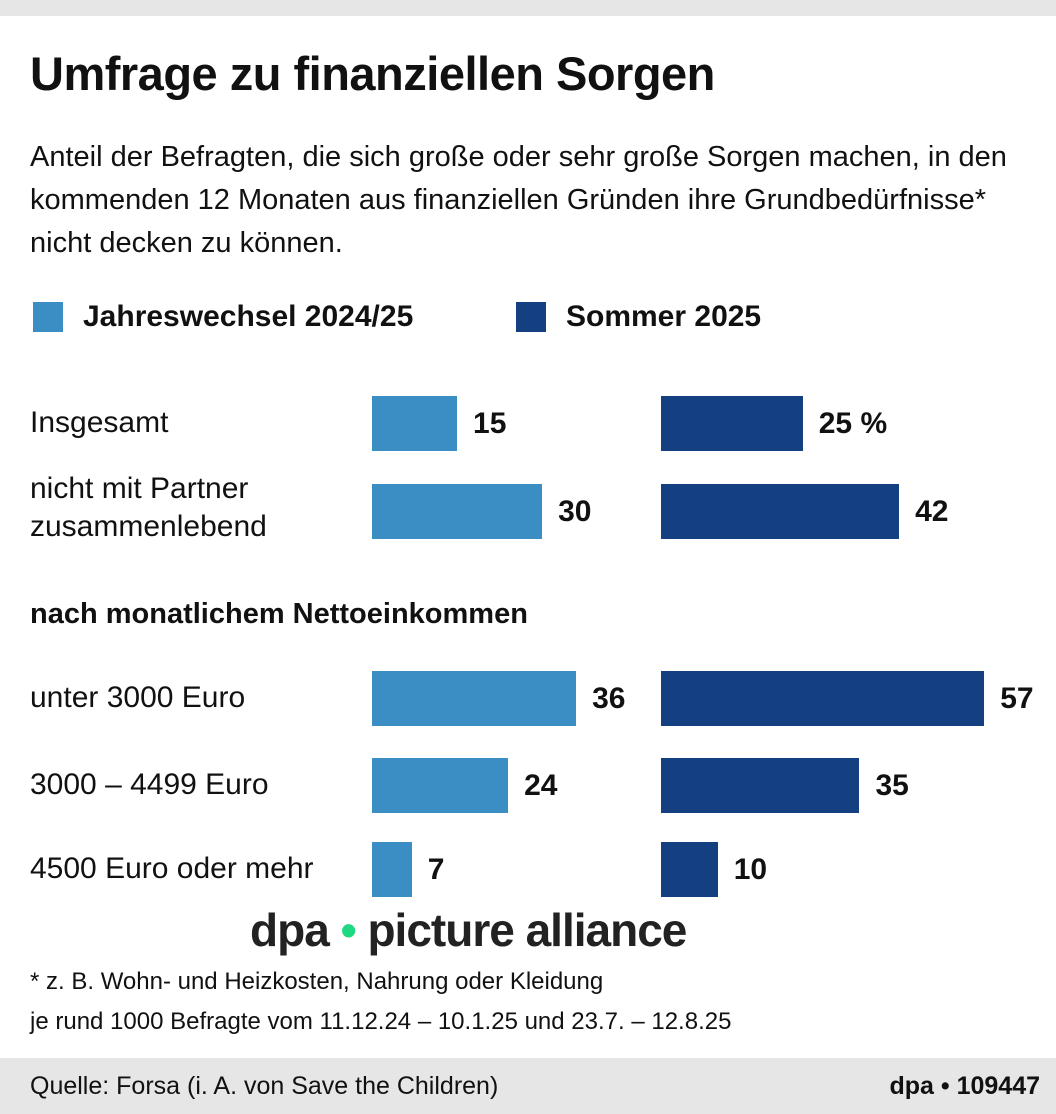 The image size is (1056, 1114). I want to click on data-label: 10, so click(750, 869).